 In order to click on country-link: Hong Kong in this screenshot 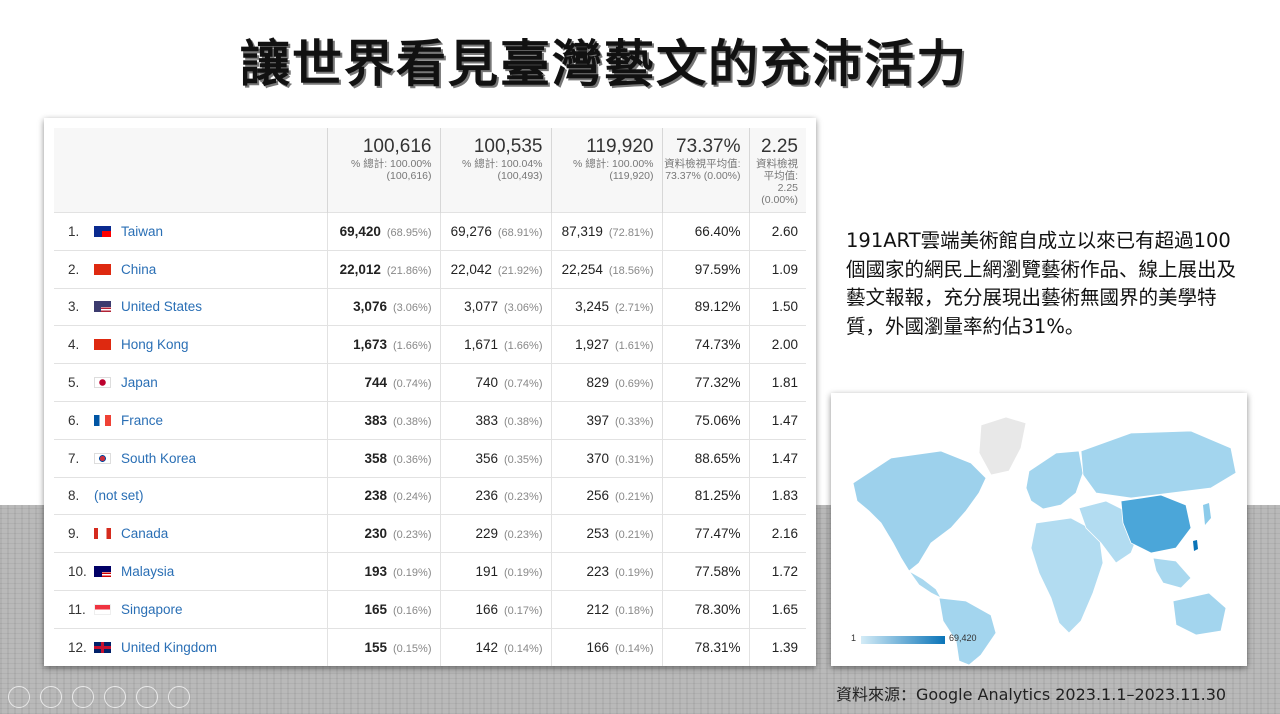, I will do `click(155, 345)`.